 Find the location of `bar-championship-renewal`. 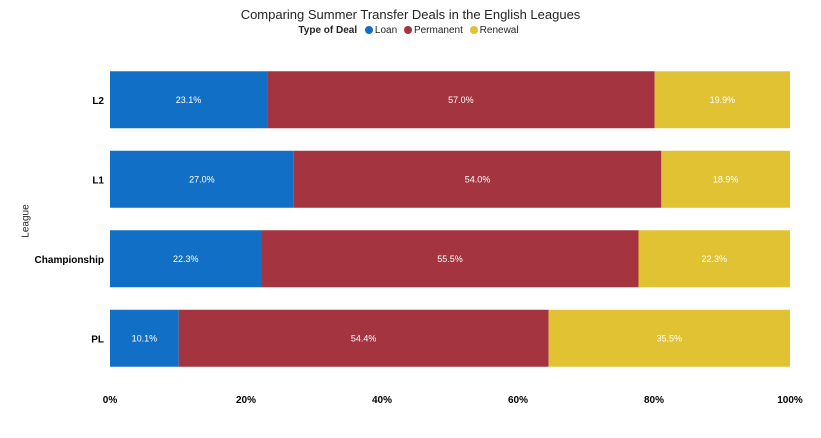

bar-championship-renewal is located at coordinates (714, 259).